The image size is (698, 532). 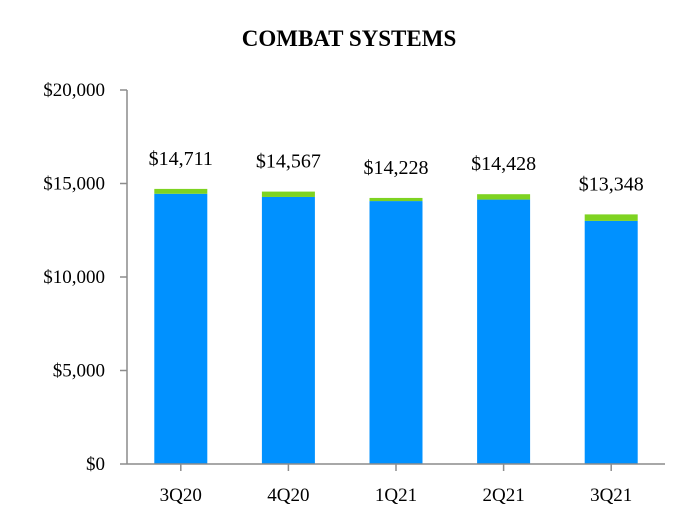 I want to click on y-tick-label: $15,000, so click(x=74, y=184).